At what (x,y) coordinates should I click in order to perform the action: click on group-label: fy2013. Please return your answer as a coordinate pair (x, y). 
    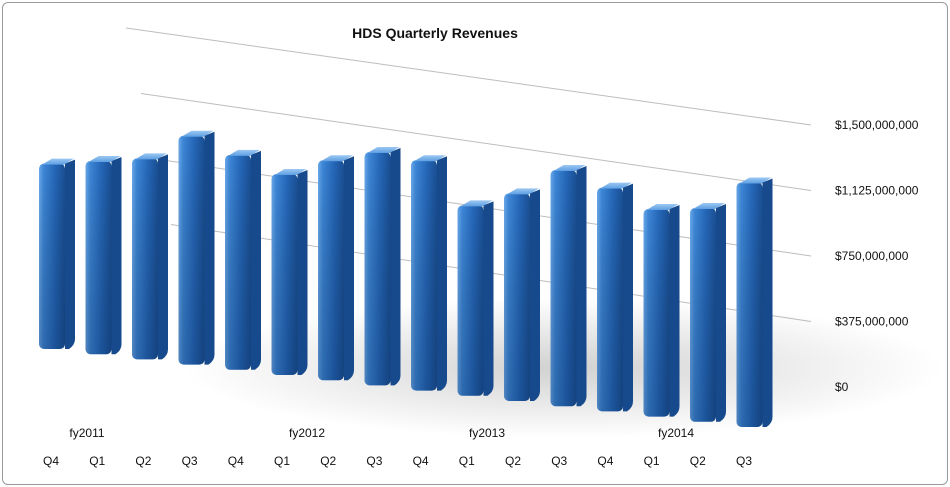
    Looking at the image, I should click on (487, 433).